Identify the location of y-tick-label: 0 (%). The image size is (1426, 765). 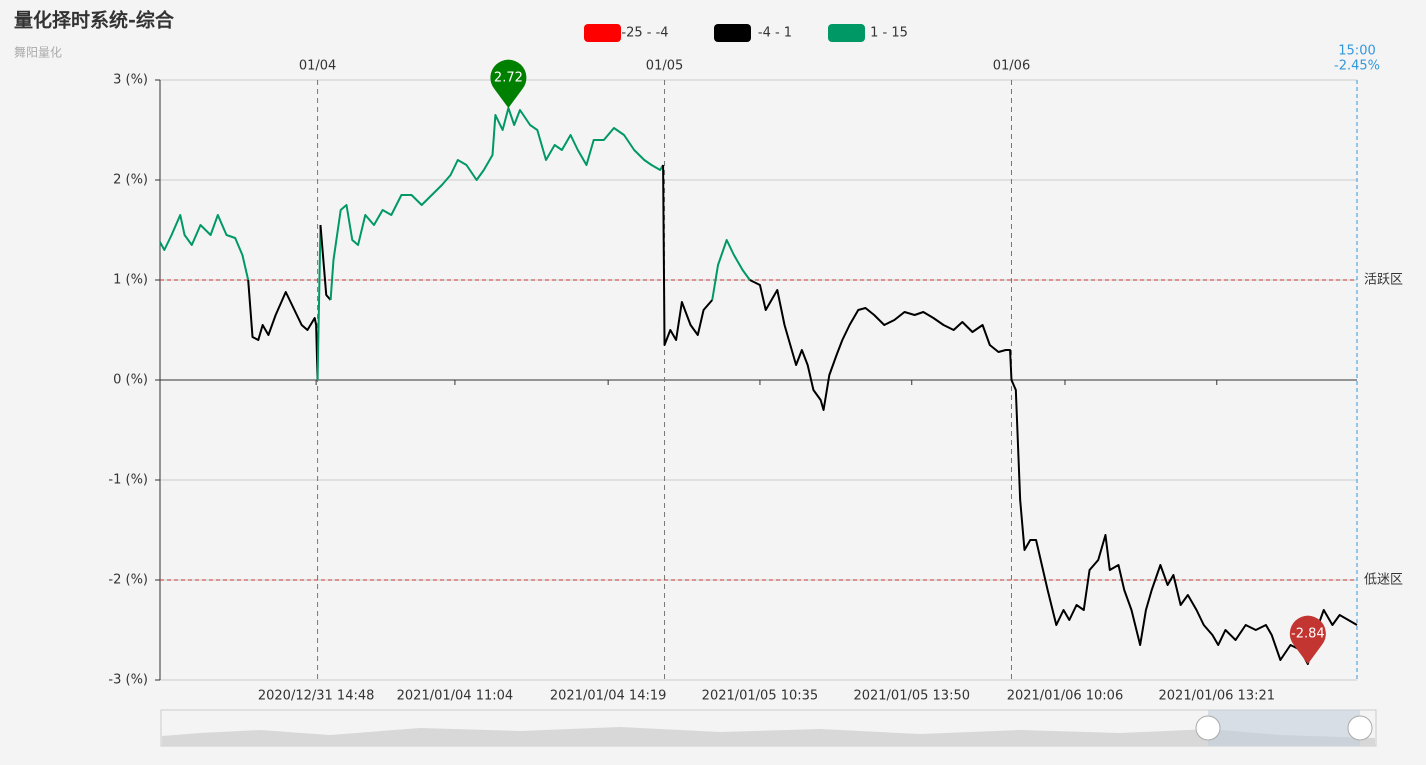
(130, 380).